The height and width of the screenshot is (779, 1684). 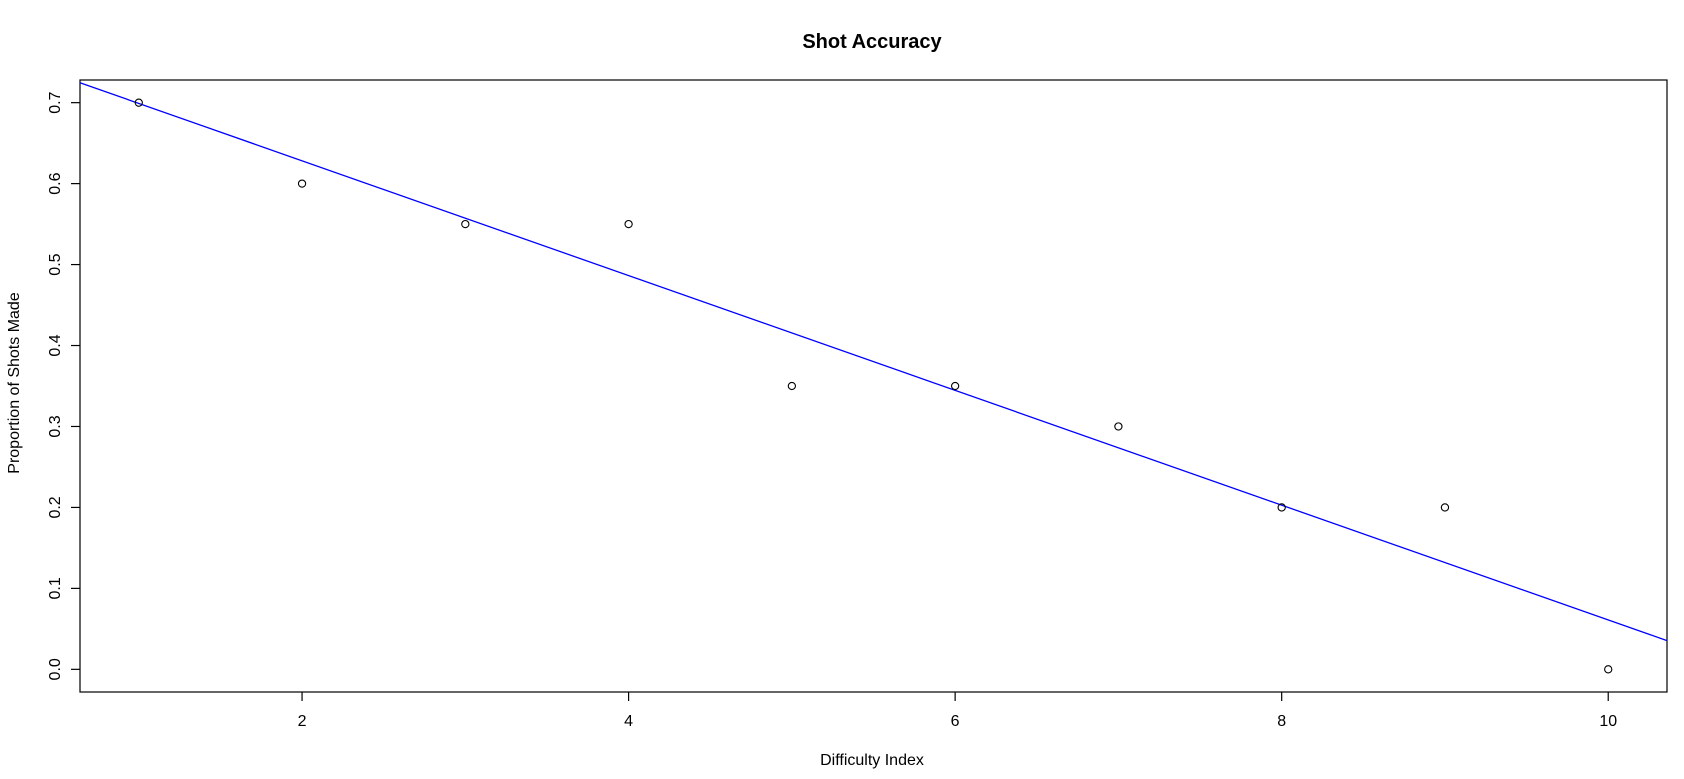 I want to click on x-tick-label: 10, so click(x=1608, y=721).